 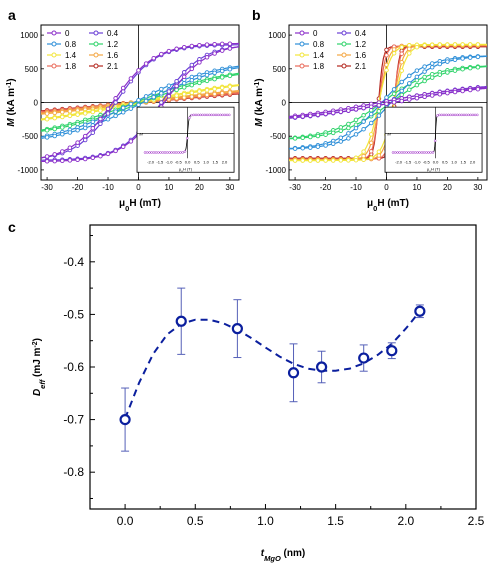 I want to click on x-tick-label: 10, so click(x=168, y=187).